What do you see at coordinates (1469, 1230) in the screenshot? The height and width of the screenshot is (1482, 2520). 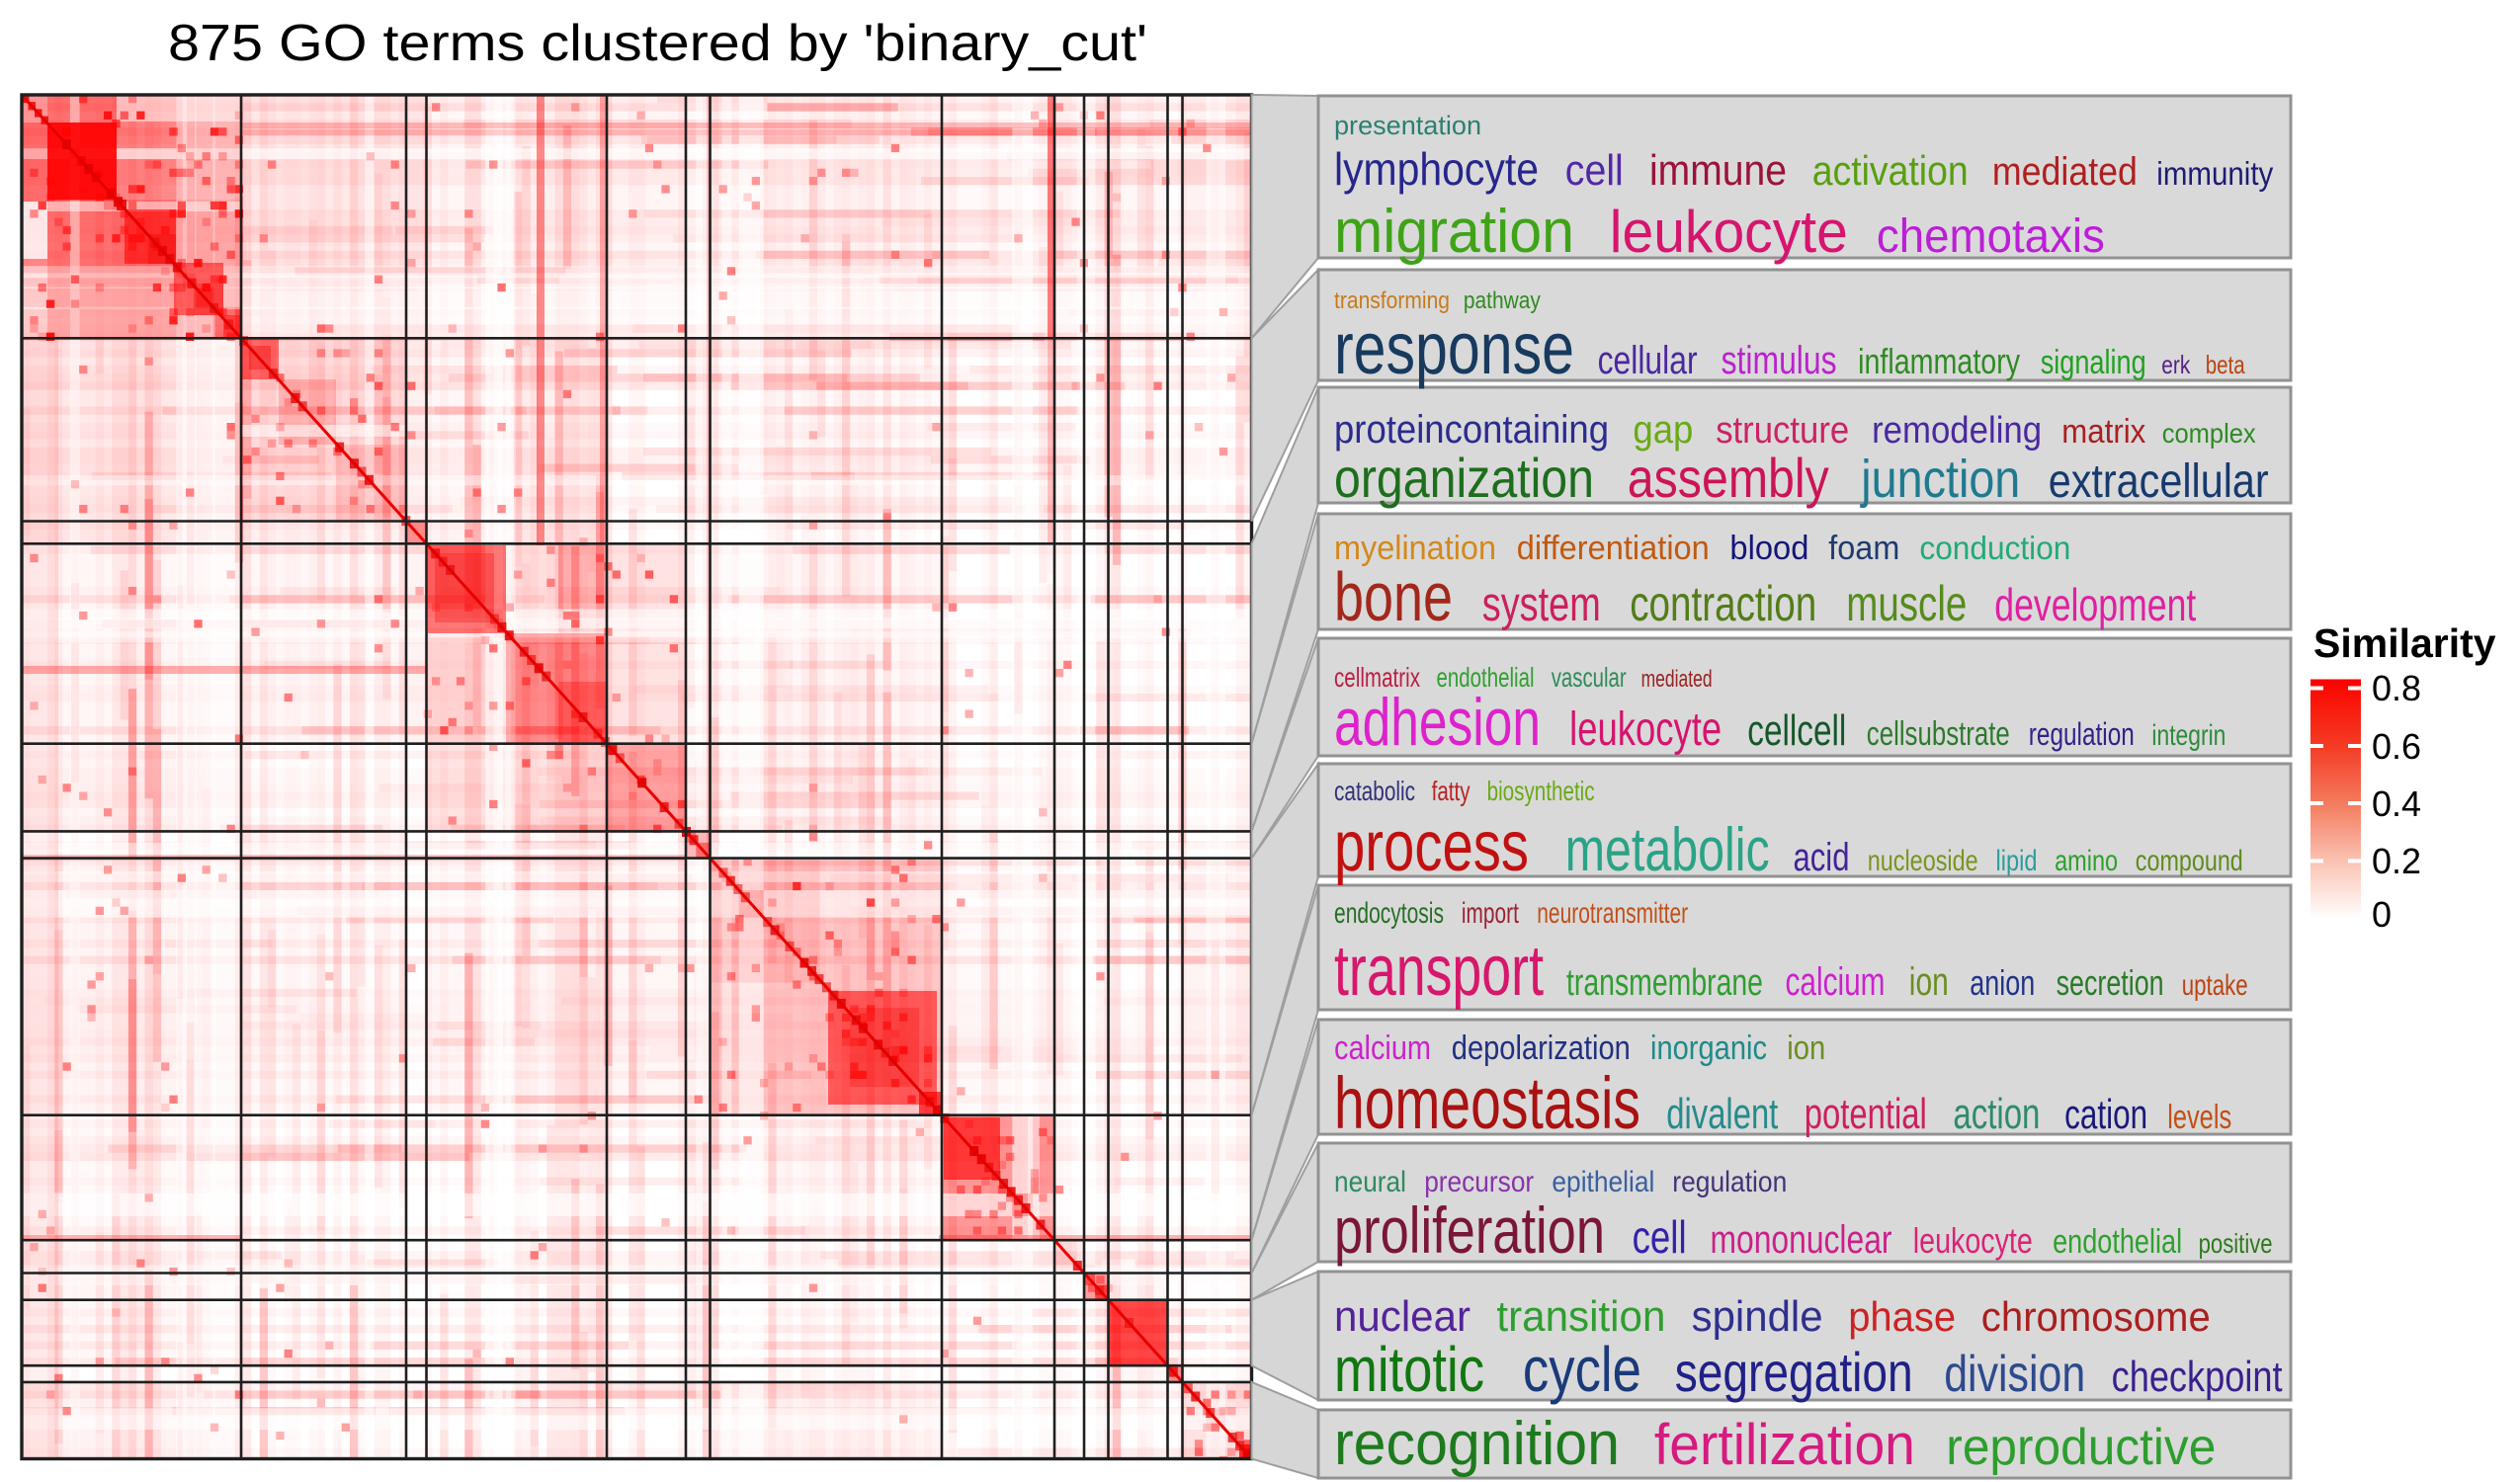 I see `svg-text: proliferation` at bounding box center [1469, 1230].